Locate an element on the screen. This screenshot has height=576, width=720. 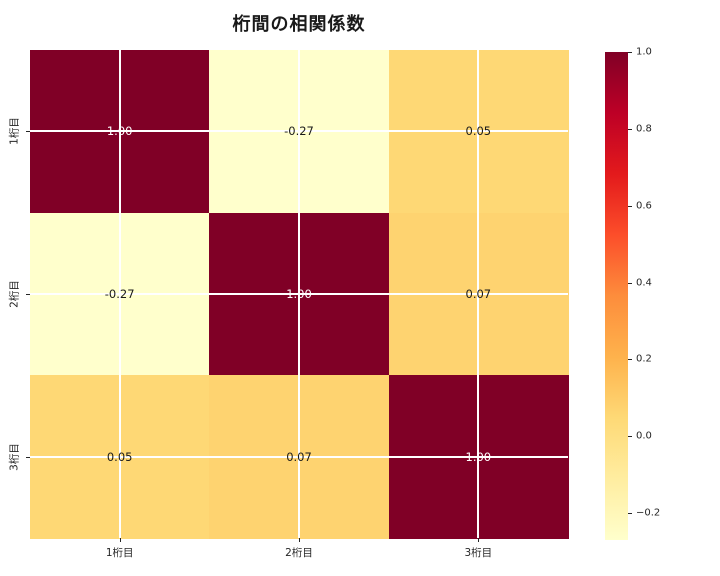
y-tick-label: 2桁目 is located at coordinates (14, 294).